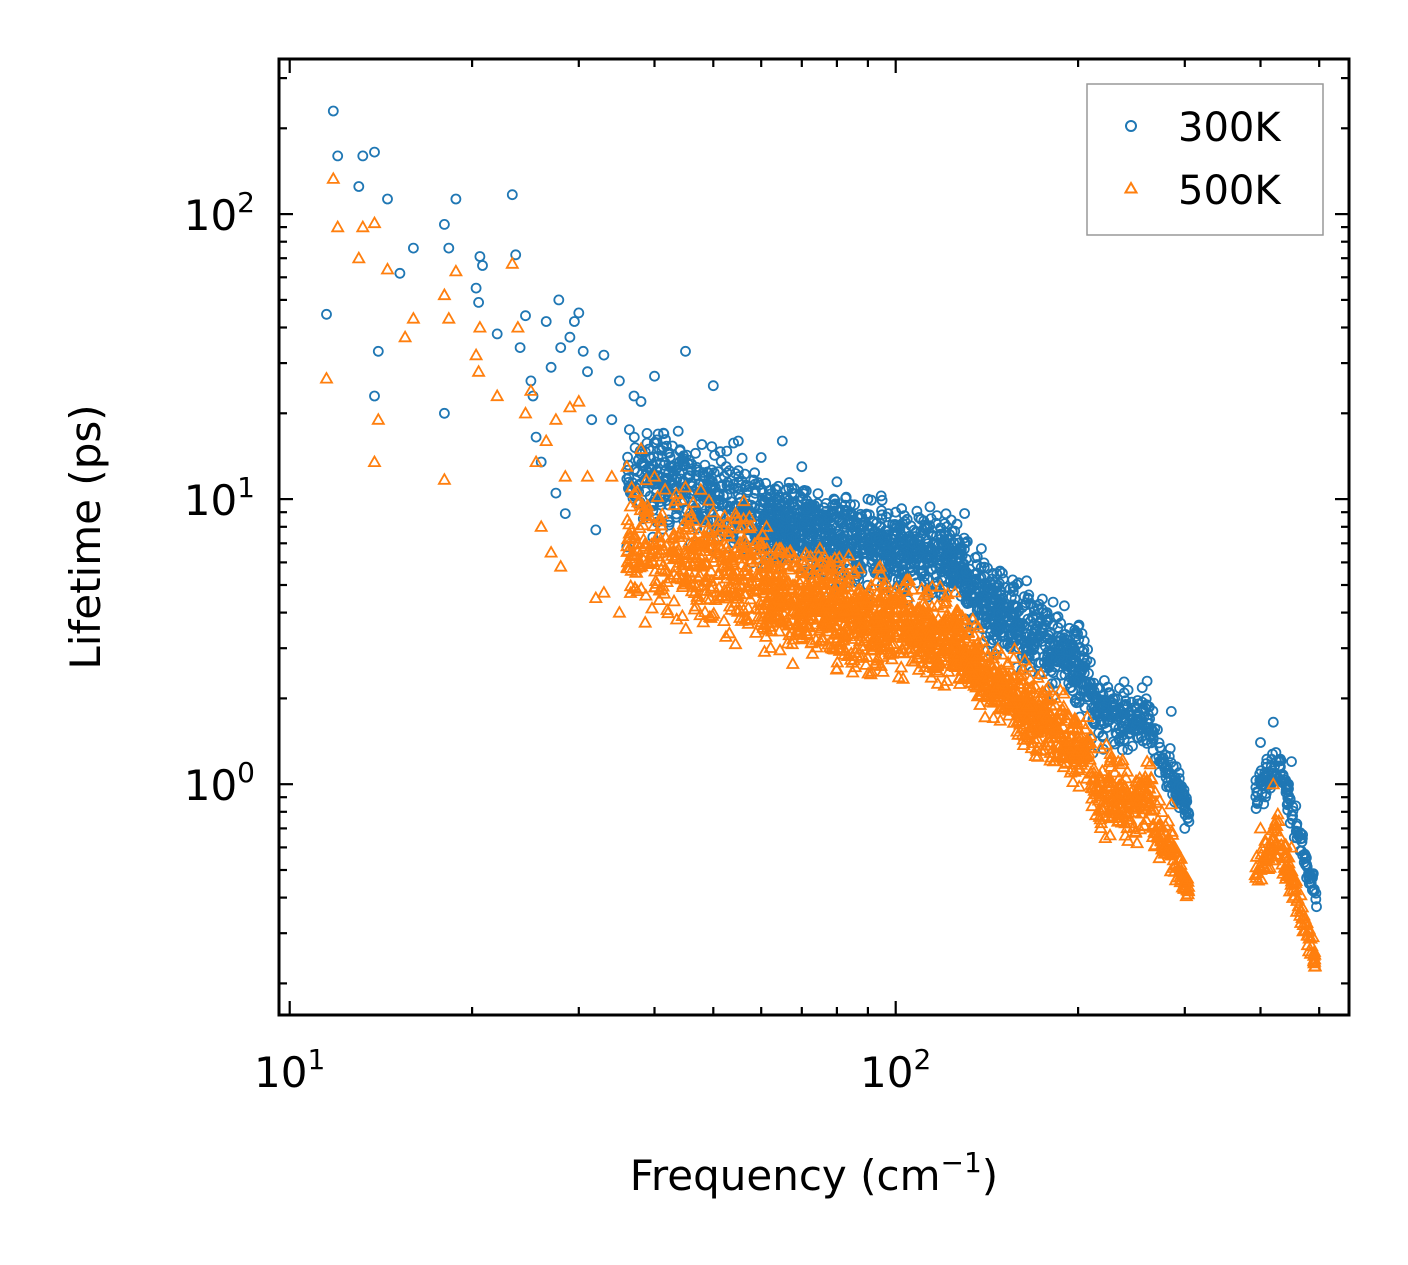 This screenshot has width=1408, height=1265. I want to click on y-tick-label-exponent: 1, so click(246, 487).